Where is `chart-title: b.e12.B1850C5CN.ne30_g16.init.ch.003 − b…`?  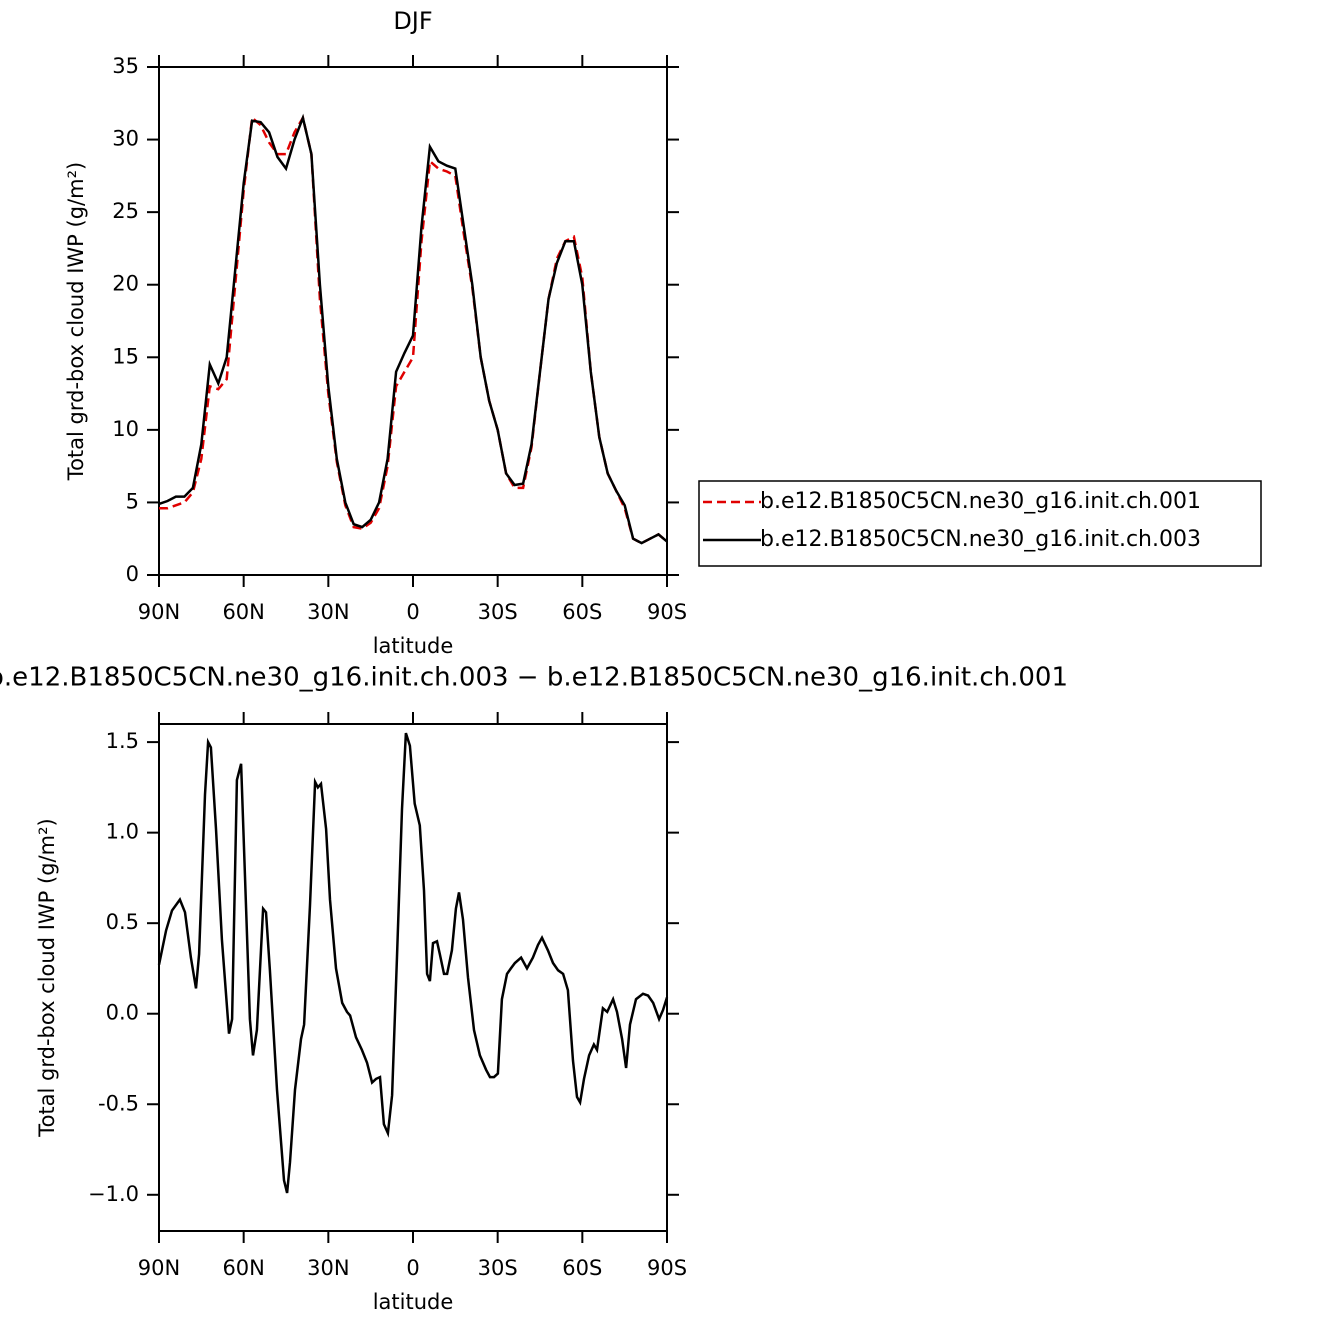
chart-title: b.e12.B1850C5CN.ne30_g16.init.ch.003 − b… is located at coordinates (534, 678).